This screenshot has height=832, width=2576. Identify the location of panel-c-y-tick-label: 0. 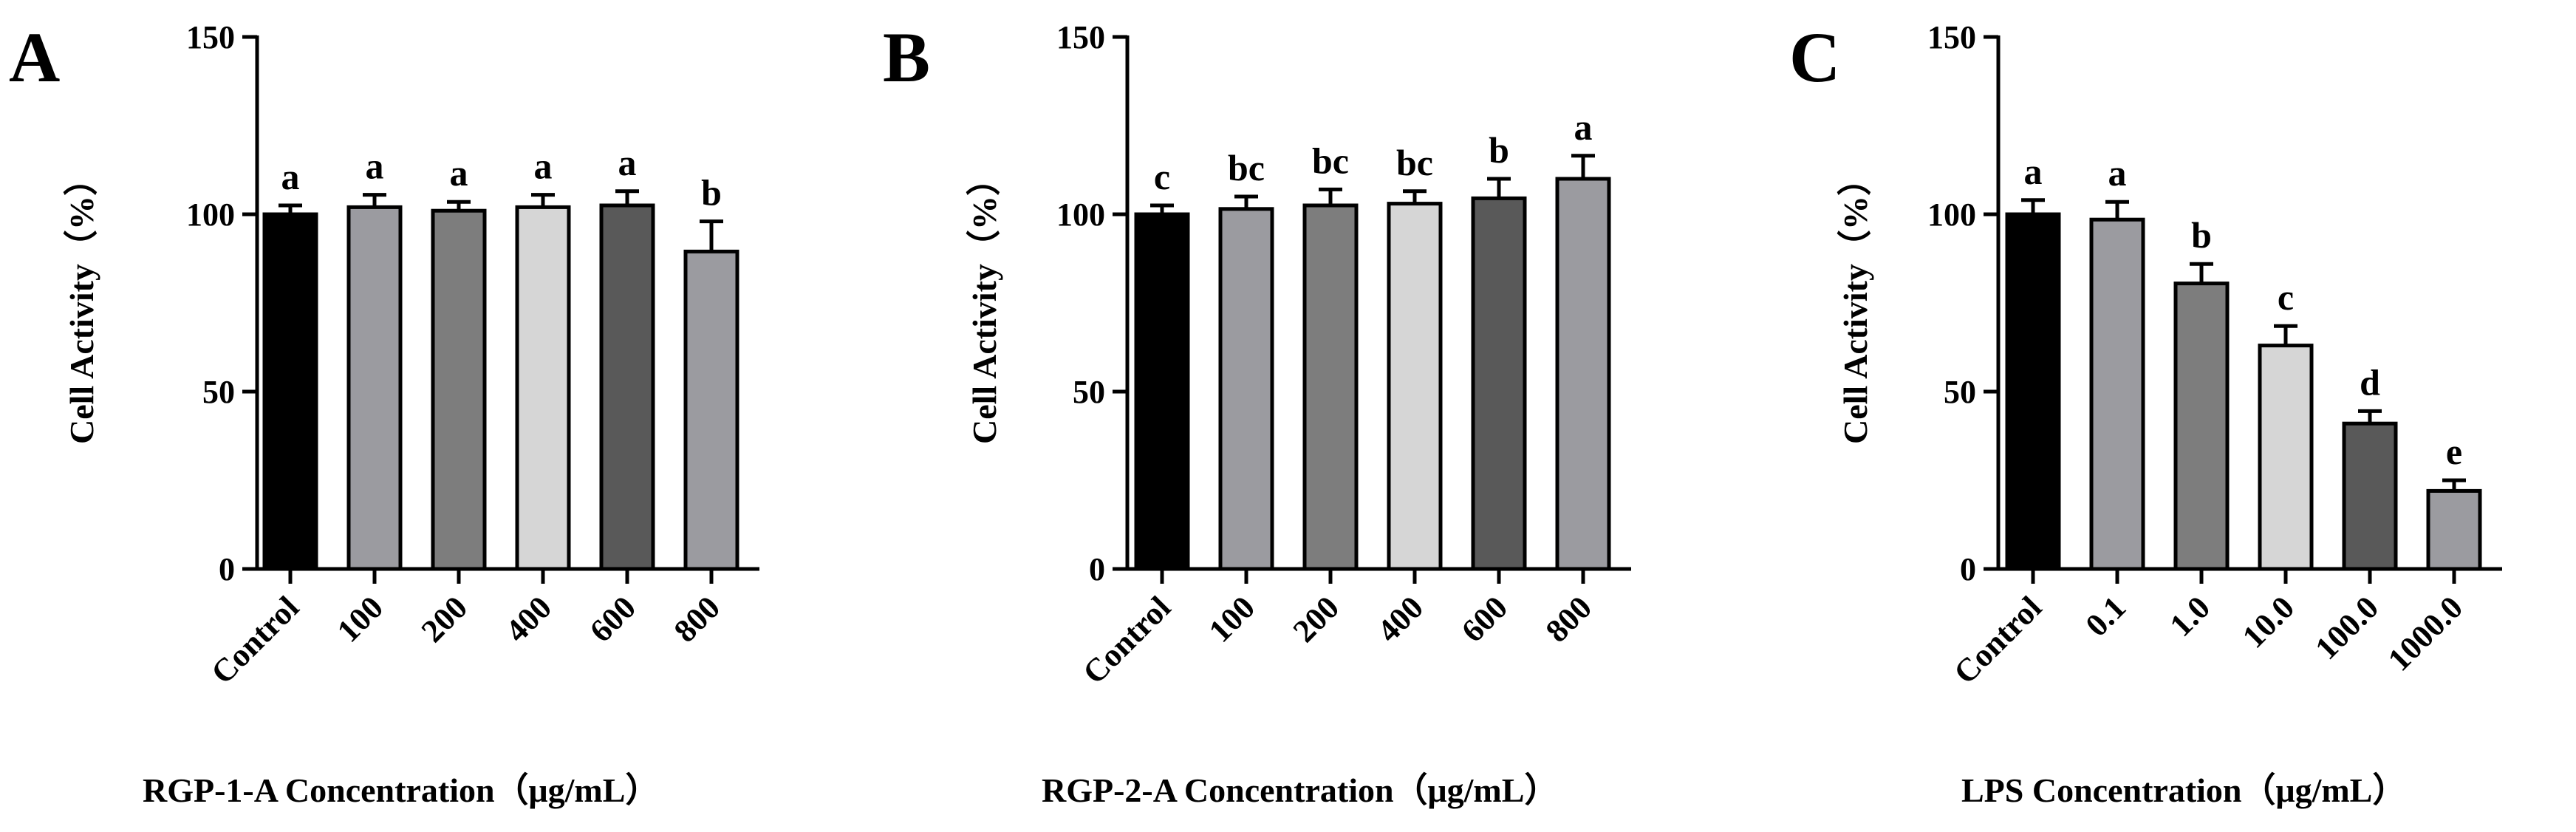
(1968, 569).